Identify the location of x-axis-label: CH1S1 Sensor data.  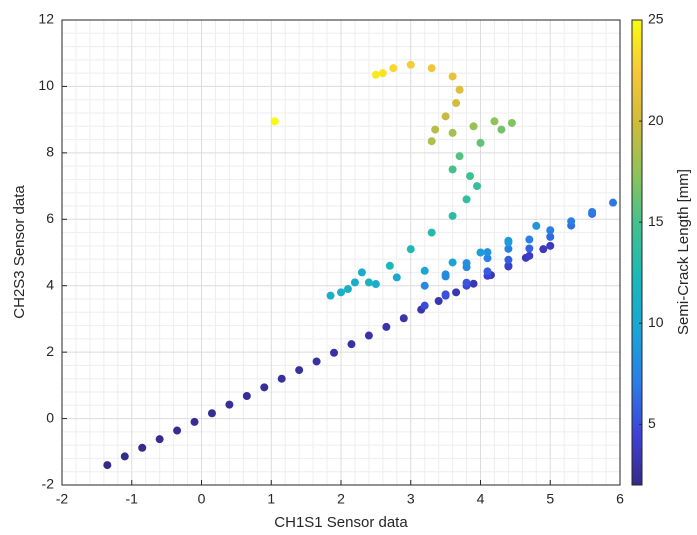
(341, 522).